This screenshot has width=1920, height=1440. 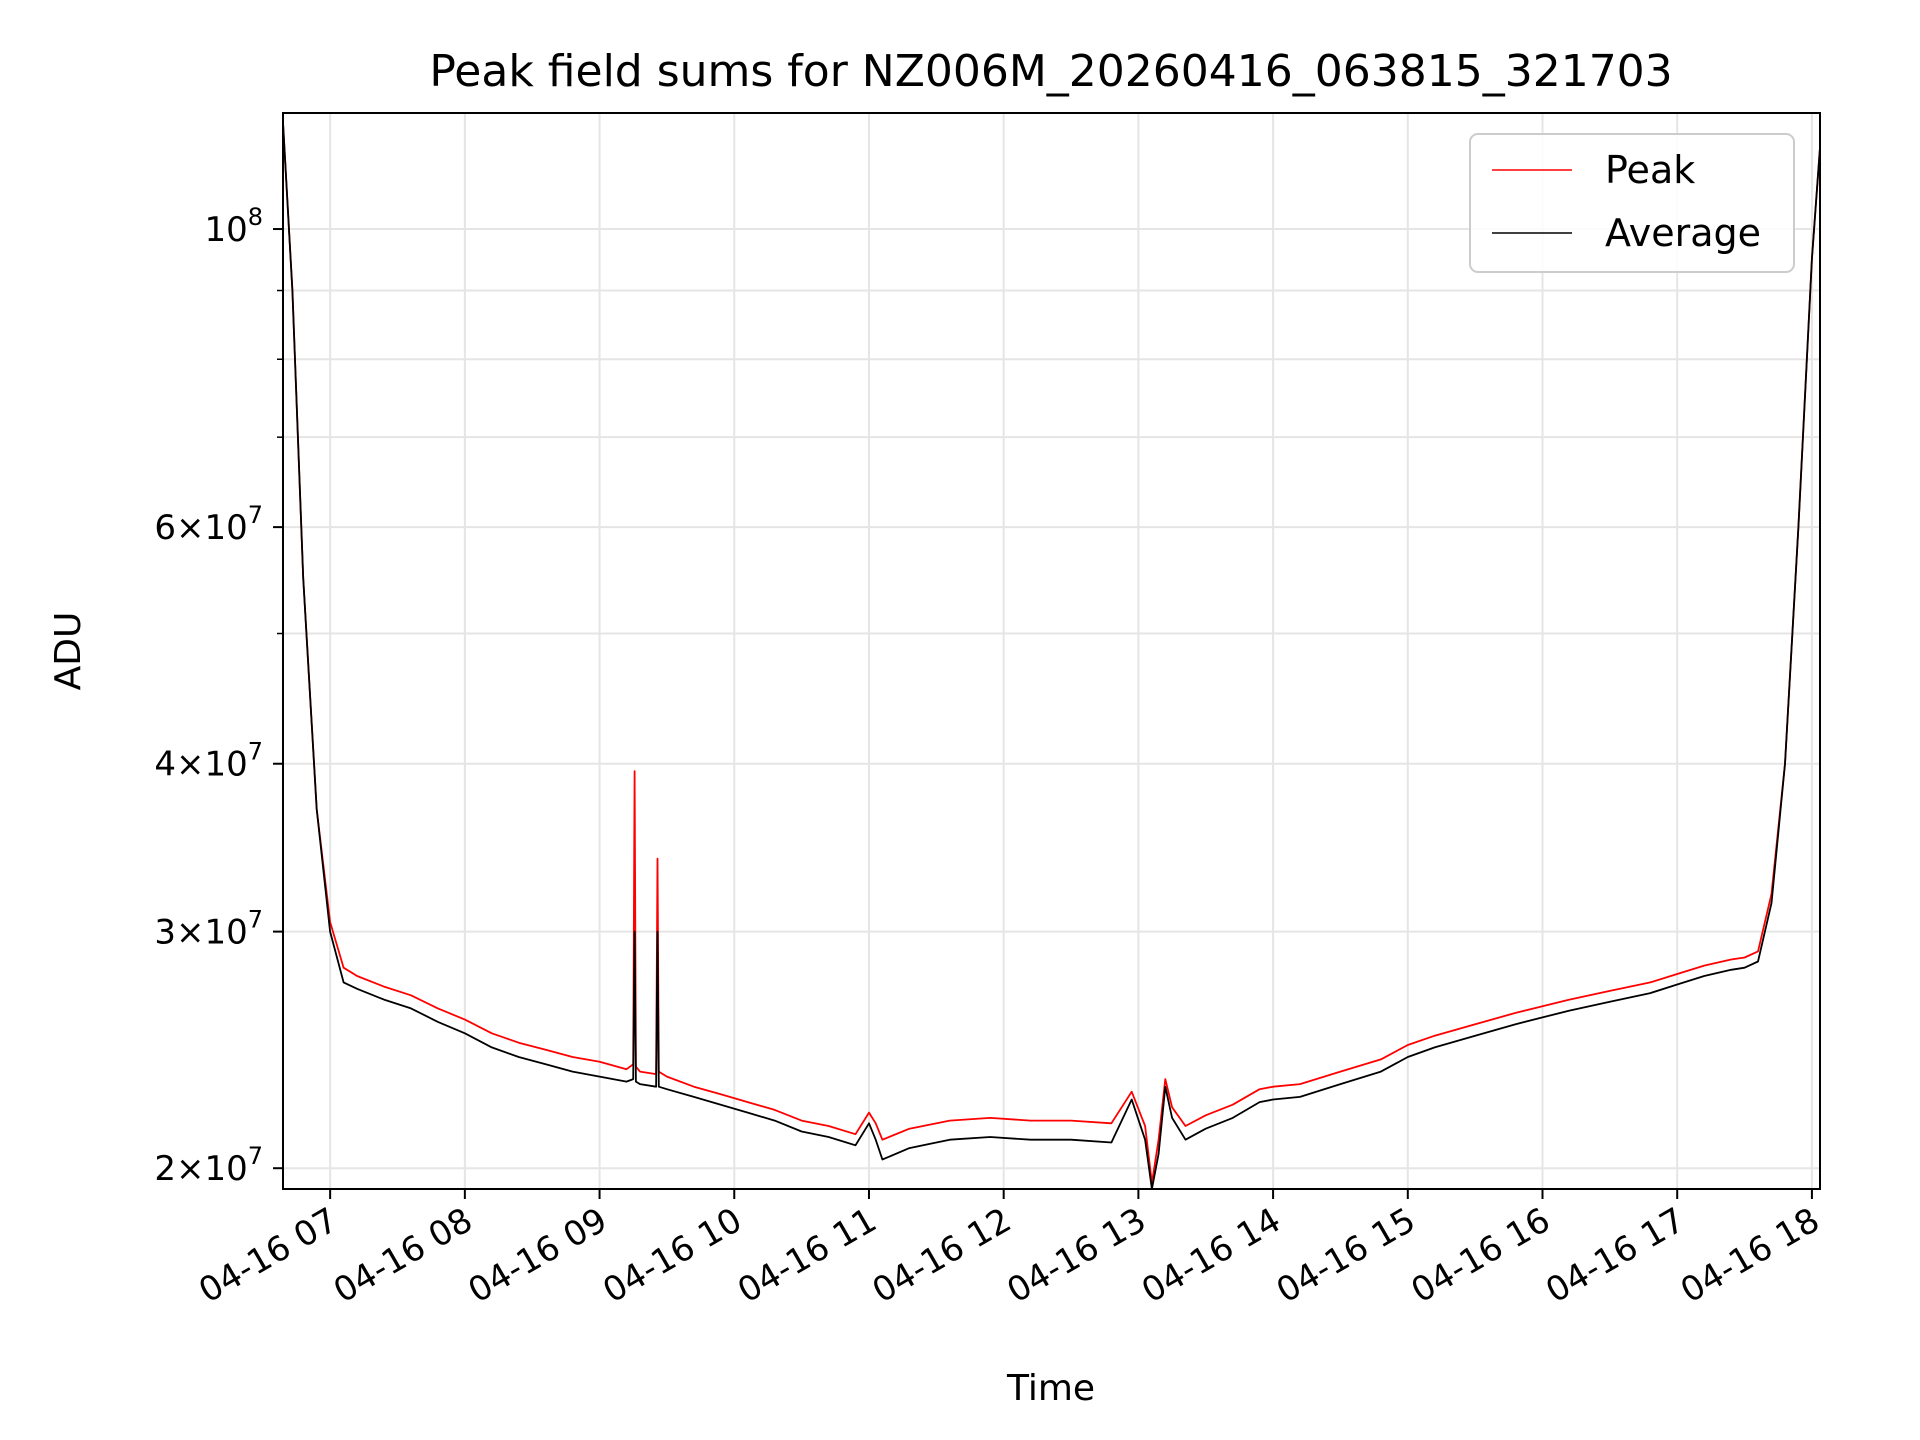 What do you see at coordinates (208, 929) in the screenshot?
I see `y-tick-label: 3×107` at bounding box center [208, 929].